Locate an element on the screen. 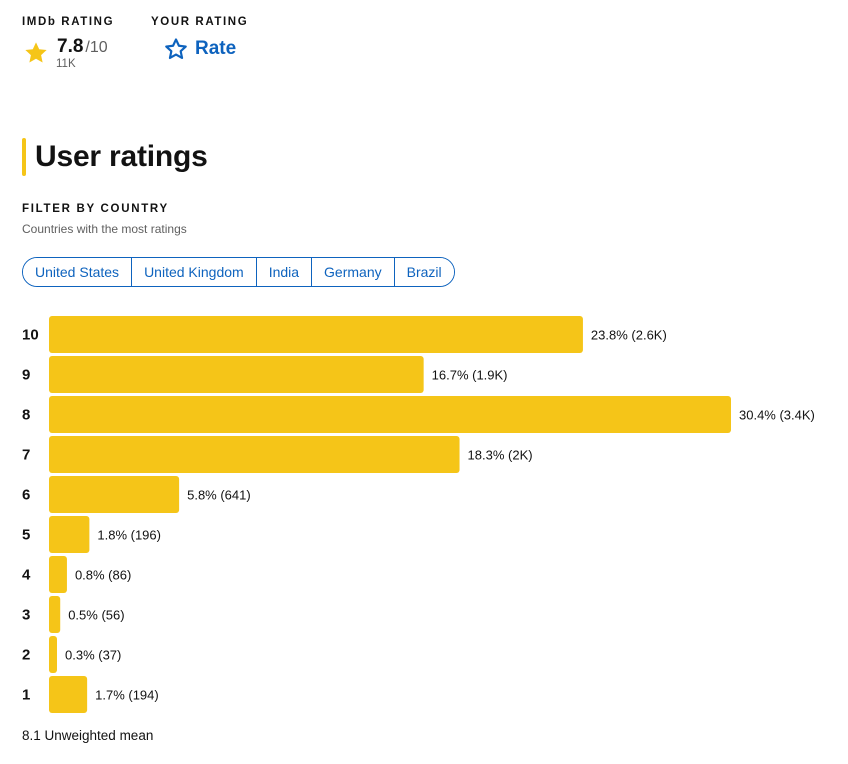 The height and width of the screenshot is (764, 848). page-title: User ratings is located at coordinates (121, 156).